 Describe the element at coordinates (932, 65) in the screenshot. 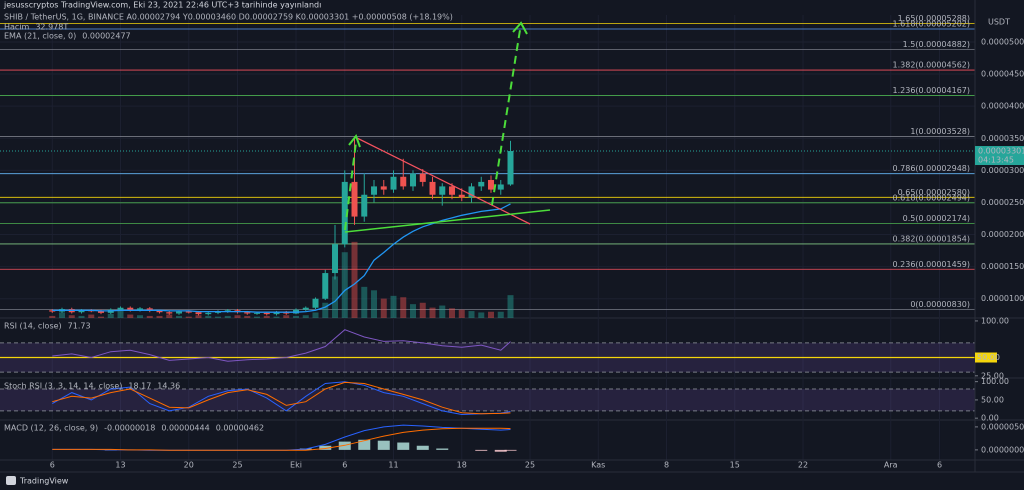

I see `fib-label: 1.382(0.00004562)` at that location.